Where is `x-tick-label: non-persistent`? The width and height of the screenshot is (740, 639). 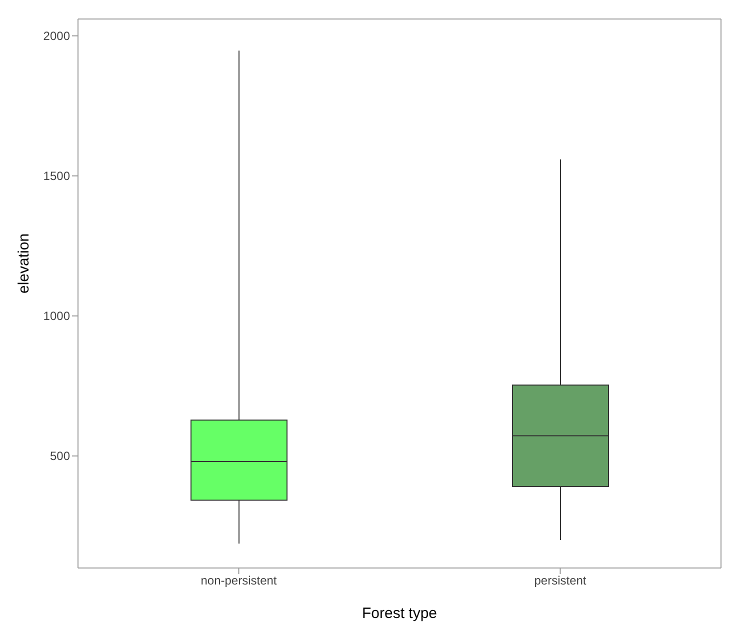 x-tick-label: non-persistent is located at coordinates (239, 581).